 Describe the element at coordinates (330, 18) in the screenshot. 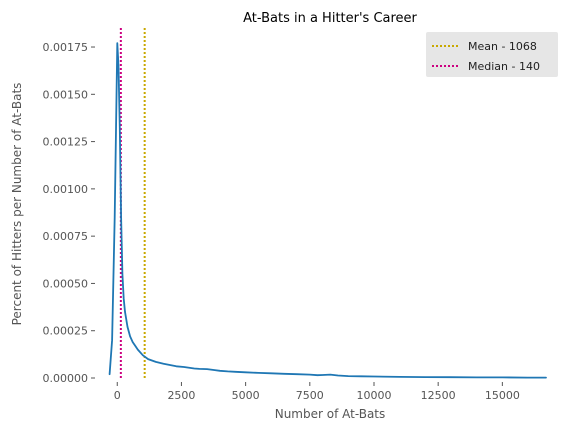

I see `chart-title: At-Bats in a Hitter's Career` at that location.